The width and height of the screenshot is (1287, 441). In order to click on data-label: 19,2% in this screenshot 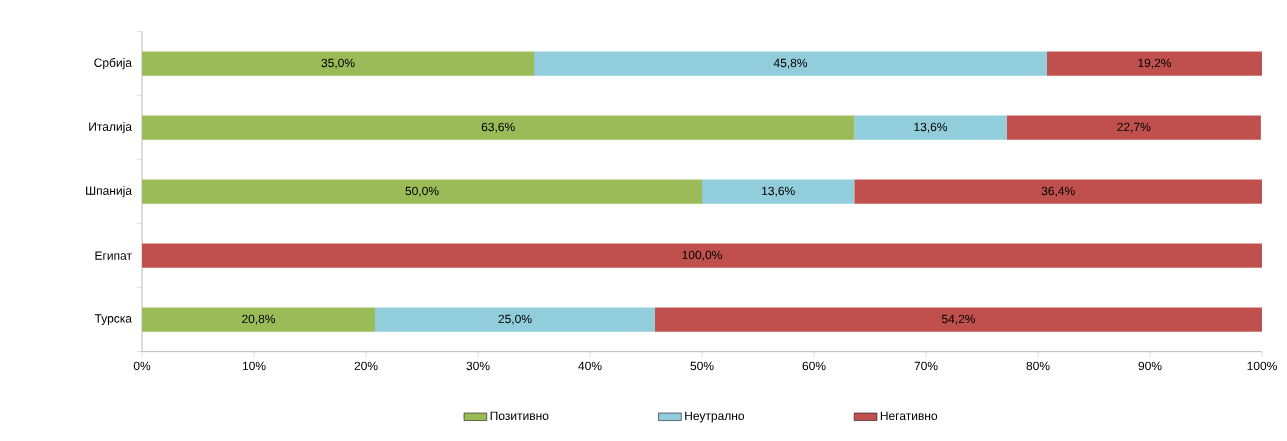, I will do `click(1155, 63)`.